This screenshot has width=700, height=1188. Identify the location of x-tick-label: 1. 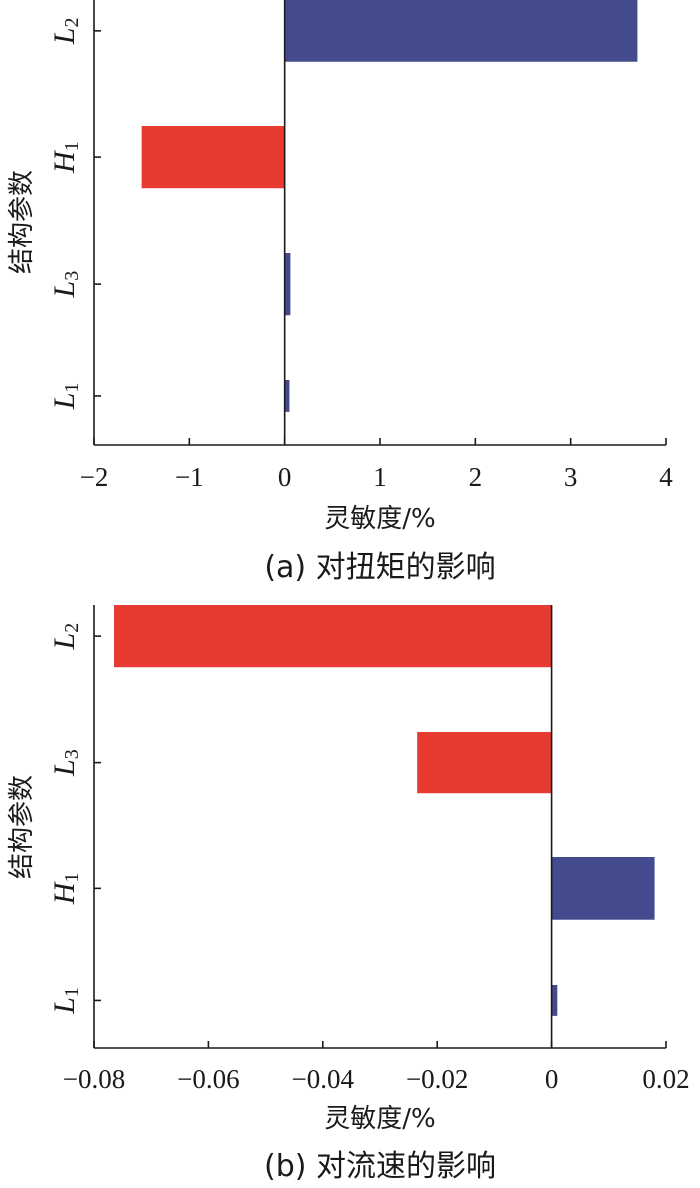
(380, 477).